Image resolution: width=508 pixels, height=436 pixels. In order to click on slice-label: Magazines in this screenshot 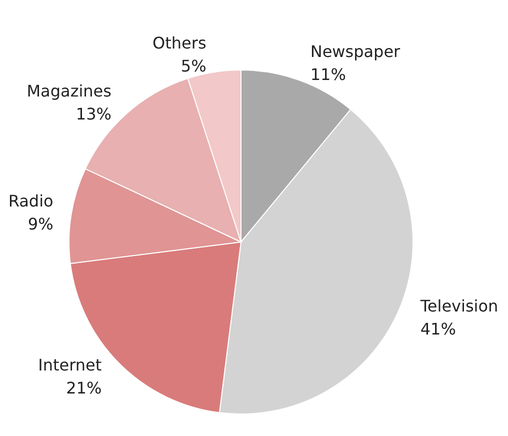, I will do `click(69, 90)`.